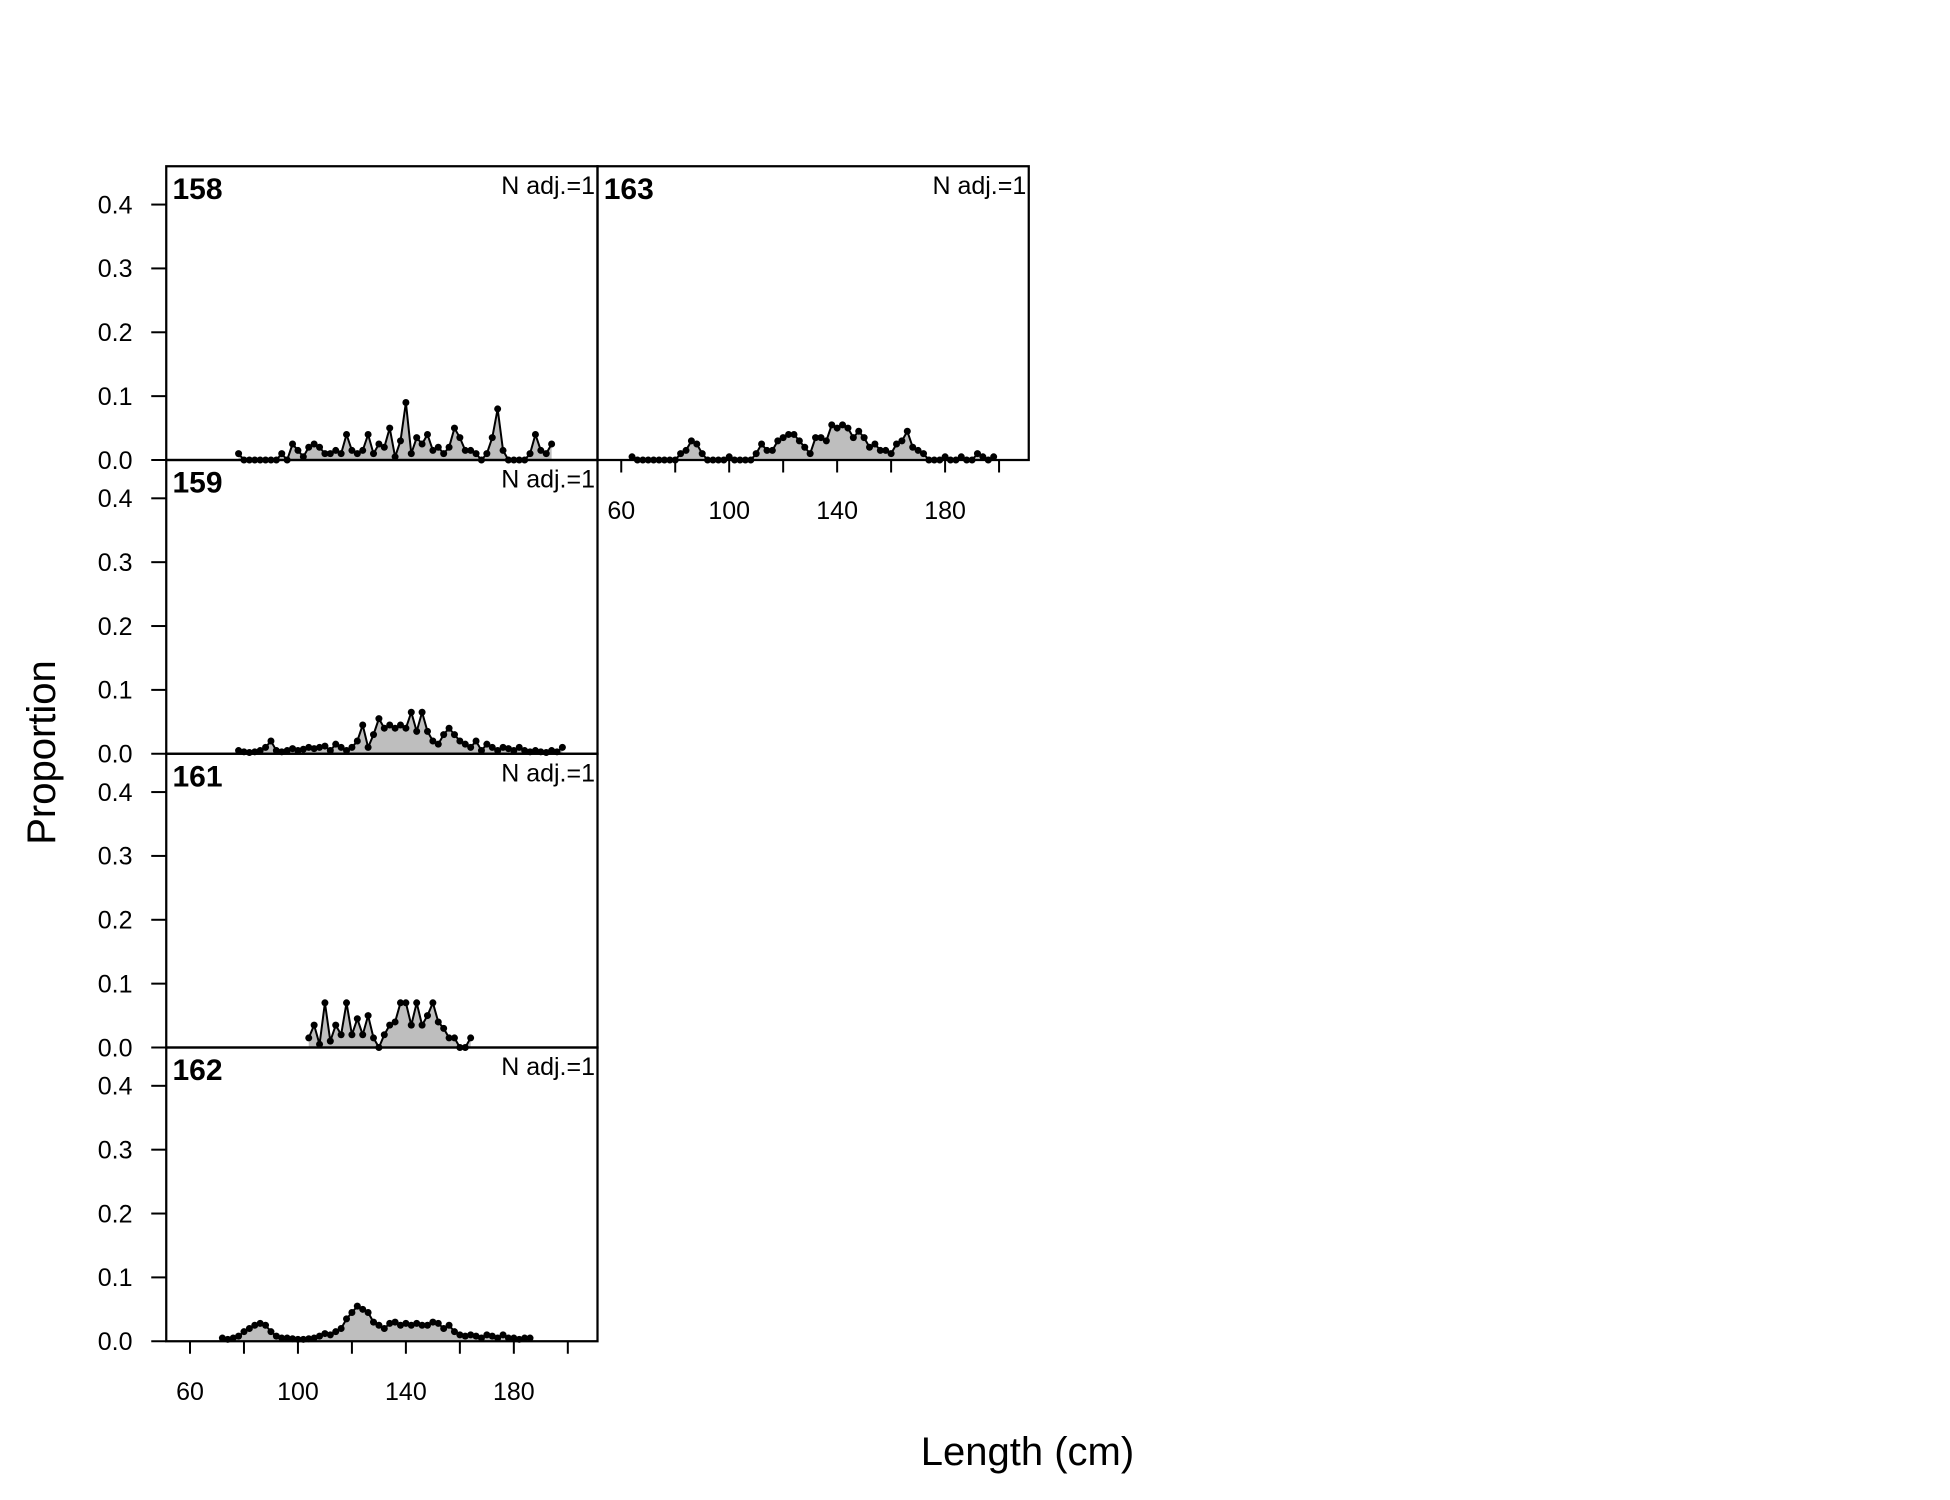 The width and height of the screenshot is (1950, 1500). What do you see at coordinates (115, 499) in the screenshot?
I see `y-tick-label: 0.4` at bounding box center [115, 499].